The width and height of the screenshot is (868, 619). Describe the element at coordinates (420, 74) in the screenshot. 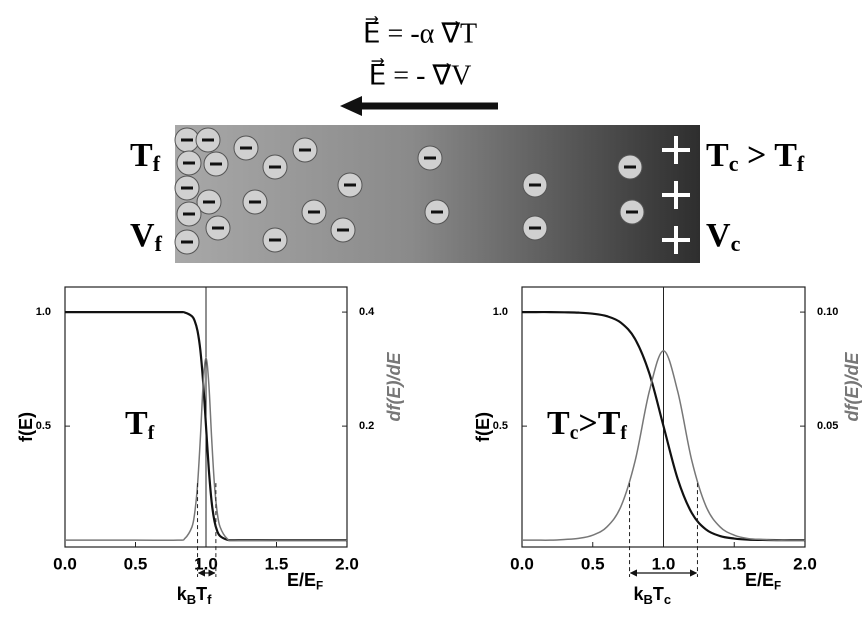

I see `equation: E⃗ = - ∇⃗V` at that location.